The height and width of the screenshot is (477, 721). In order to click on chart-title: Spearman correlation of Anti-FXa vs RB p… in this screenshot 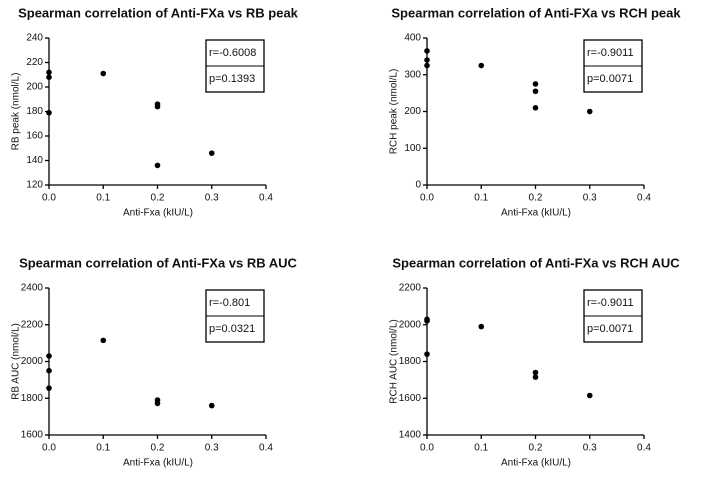, I will do `click(158, 12)`.